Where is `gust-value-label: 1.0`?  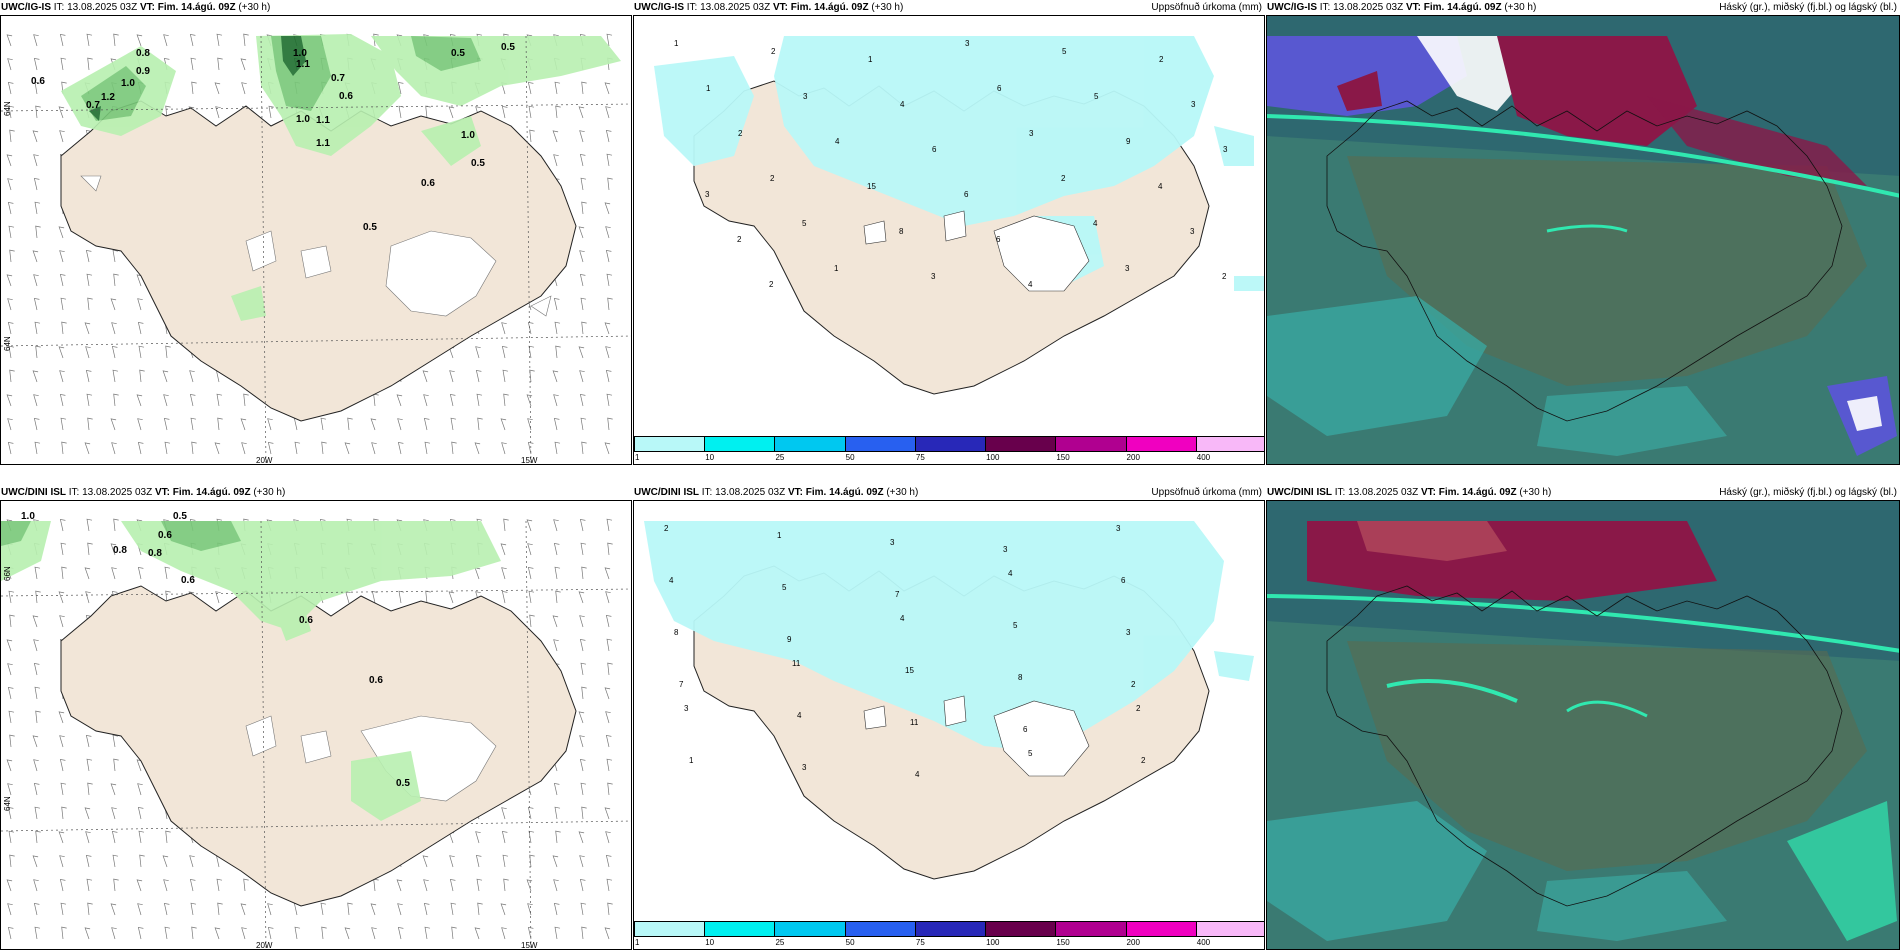 gust-value-label: 1.0 is located at coordinates (300, 53).